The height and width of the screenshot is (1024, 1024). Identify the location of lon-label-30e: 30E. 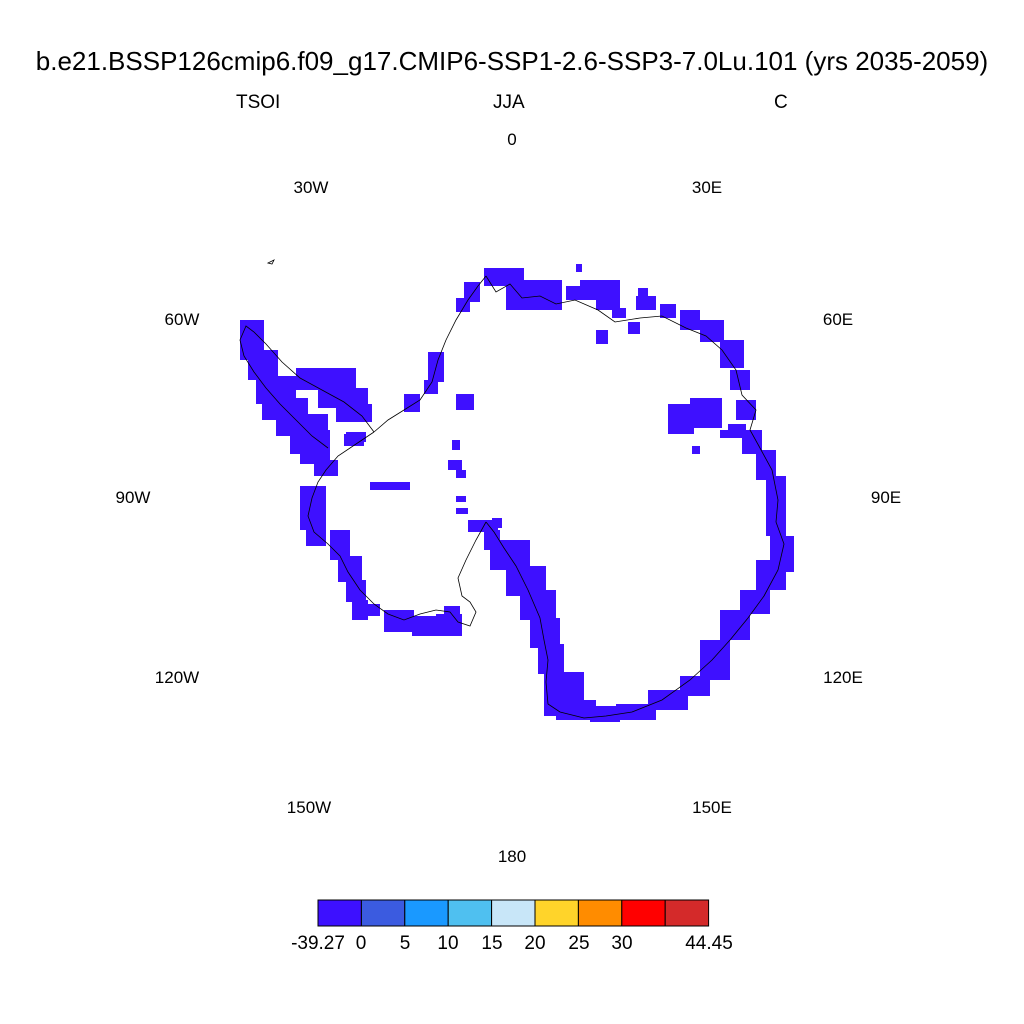
(707, 187).